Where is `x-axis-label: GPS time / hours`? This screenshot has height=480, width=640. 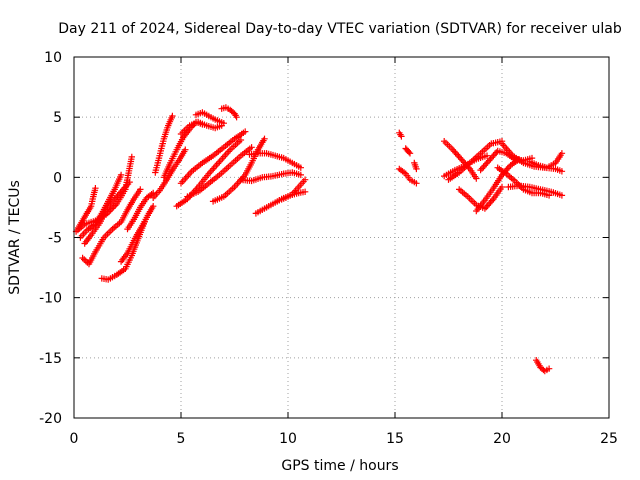 x-axis-label: GPS time / hours is located at coordinates (339, 466).